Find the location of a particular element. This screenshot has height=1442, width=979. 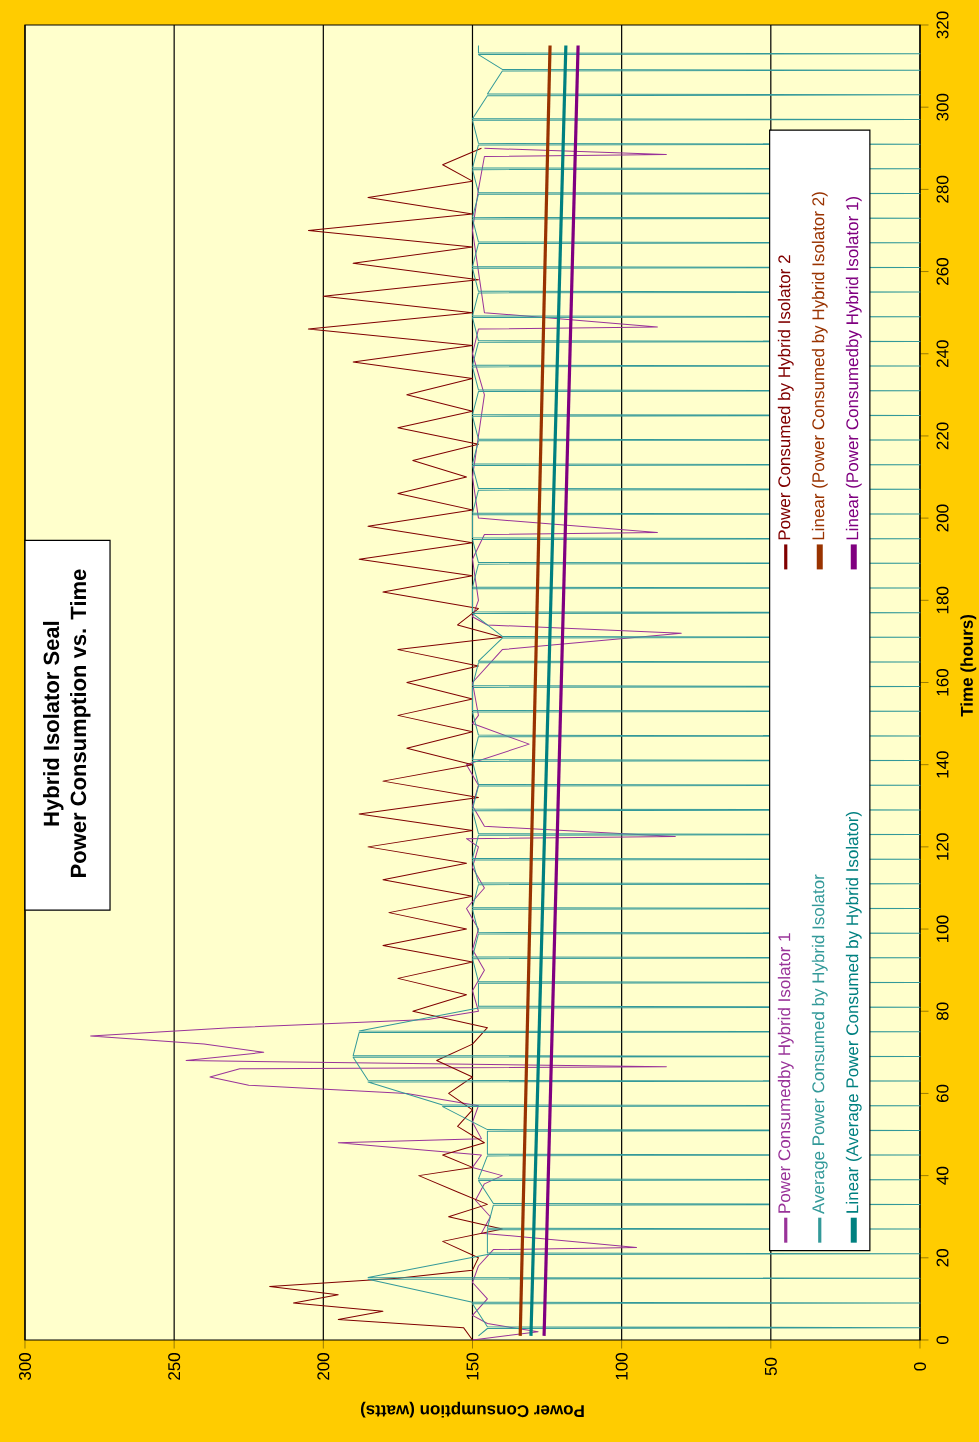

x-tick-label: 100 is located at coordinates (621, 1366).